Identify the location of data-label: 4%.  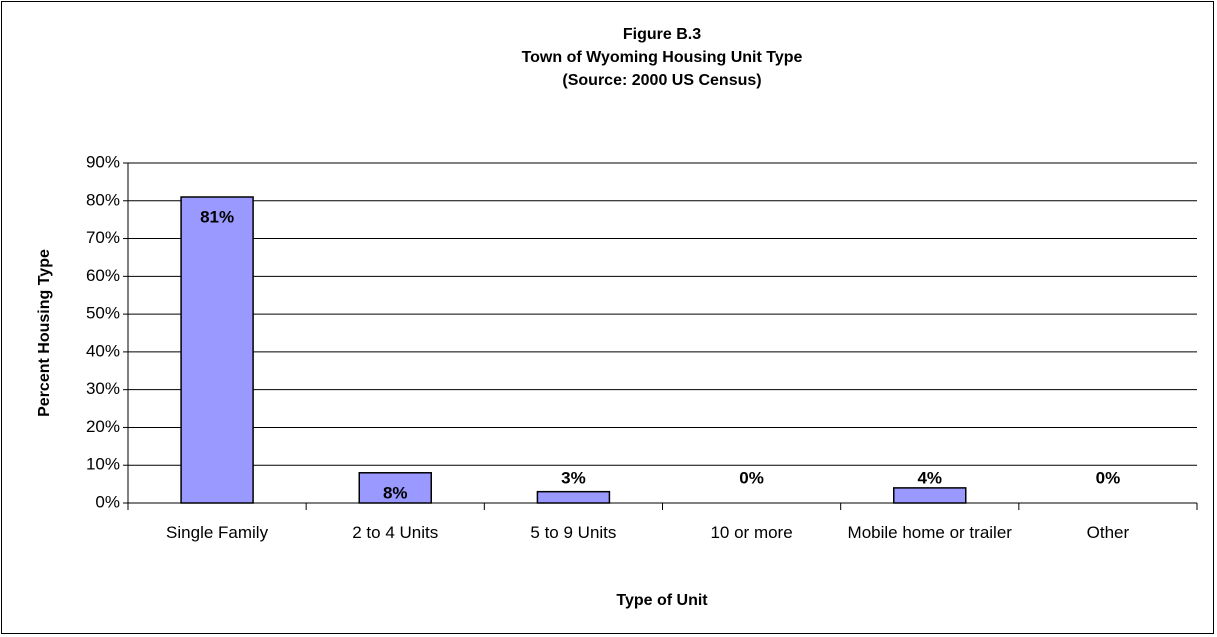
(929, 477).